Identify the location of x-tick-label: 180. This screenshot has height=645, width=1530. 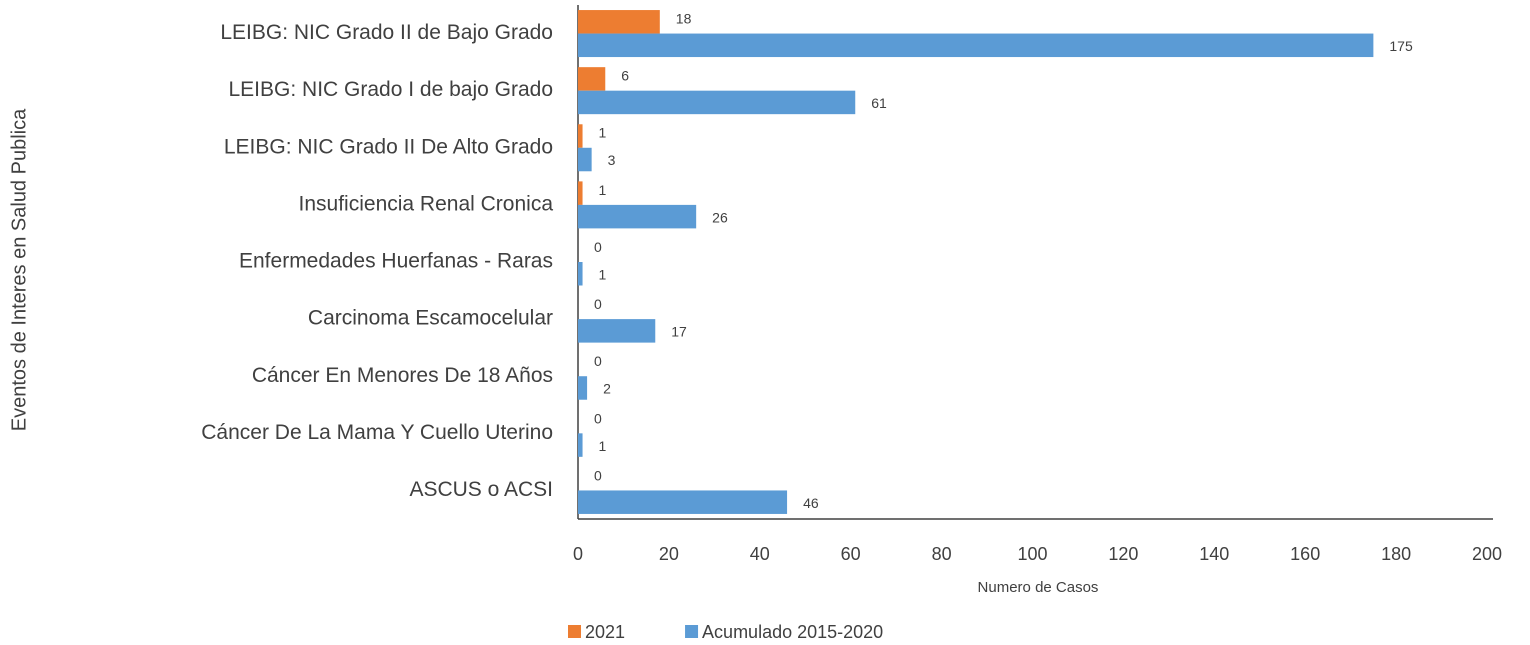
(1396, 554).